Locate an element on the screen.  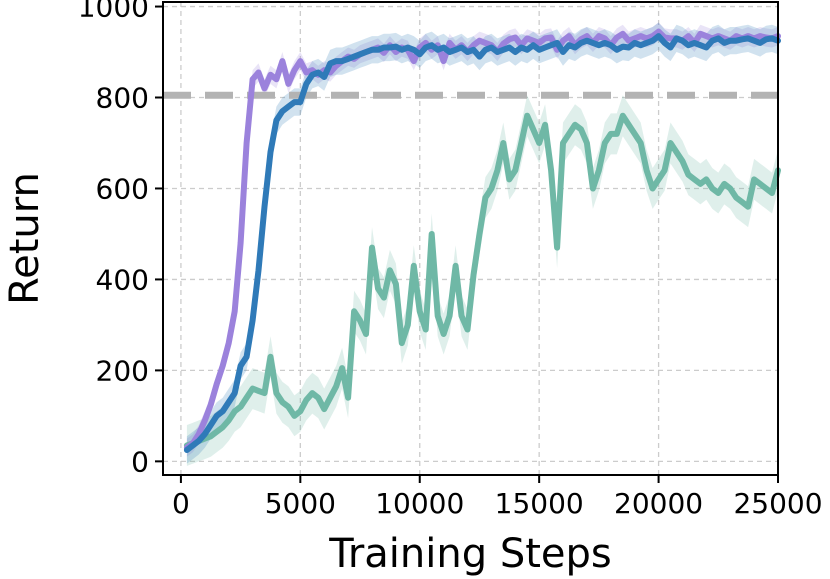
x-tick-label: 25000 is located at coordinates (777, 503).